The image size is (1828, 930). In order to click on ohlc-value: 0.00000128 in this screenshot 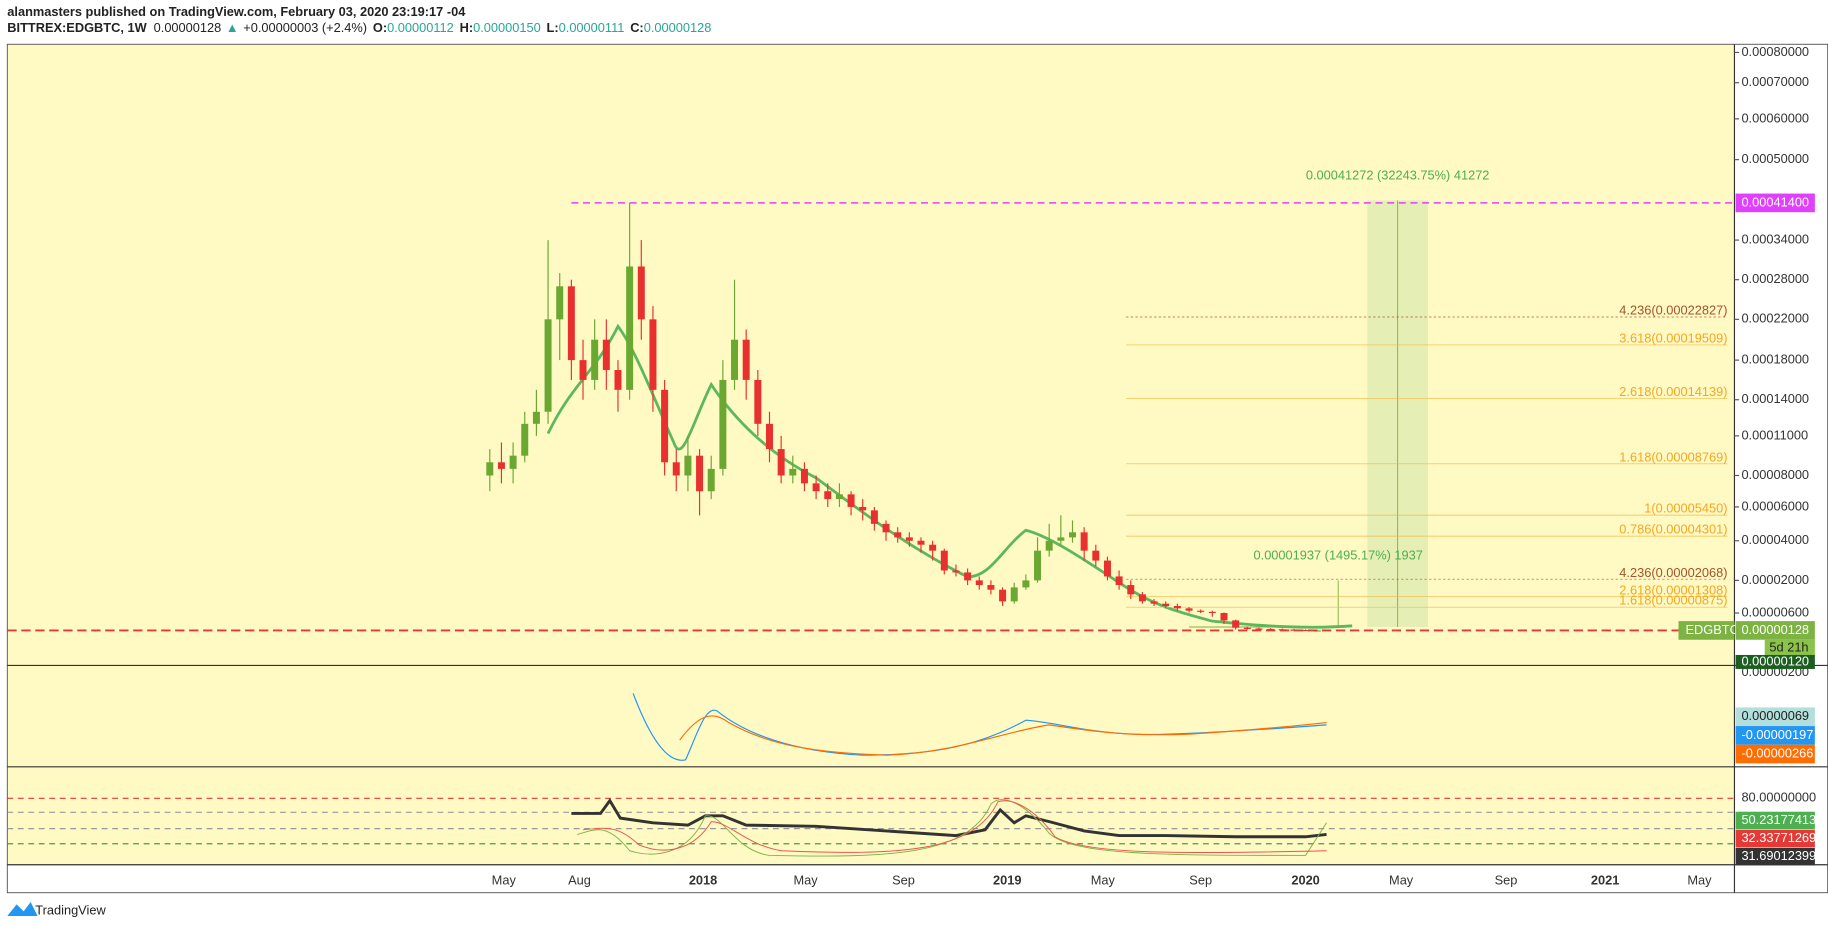, I will do `click(678, 28)`.